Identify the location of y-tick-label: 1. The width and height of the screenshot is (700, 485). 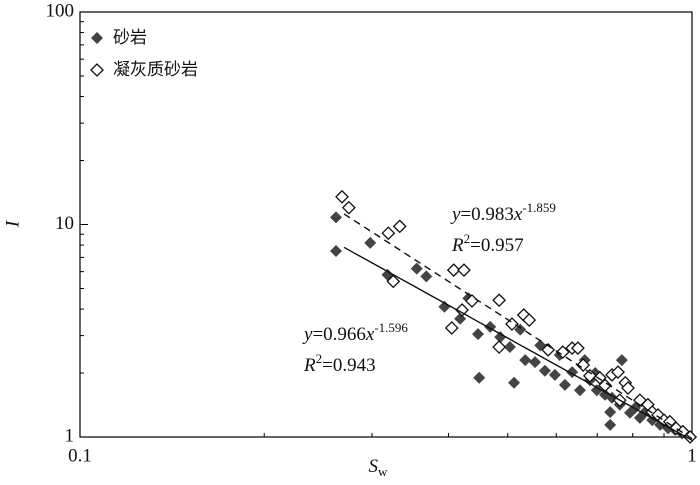
(70, 435).